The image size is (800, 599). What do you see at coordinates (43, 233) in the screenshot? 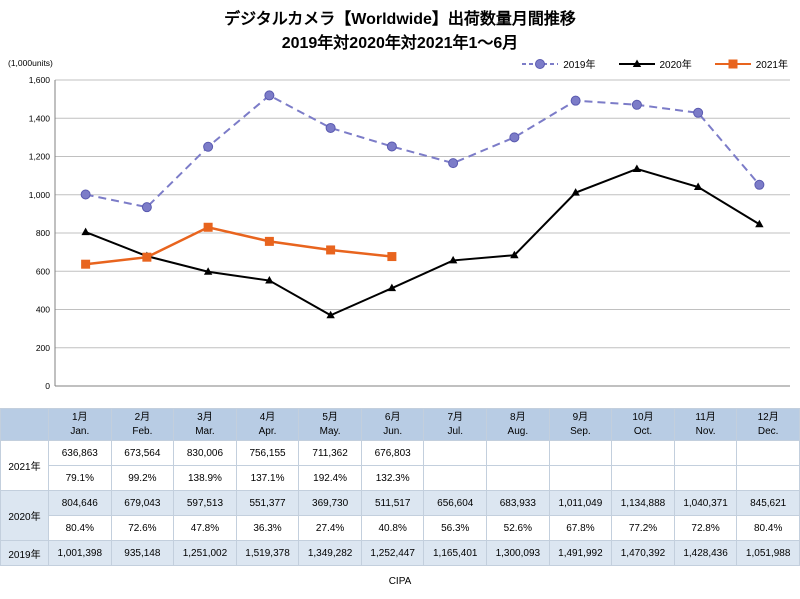
I see `y-tick-label: 800` at bounding box center [43, 233].